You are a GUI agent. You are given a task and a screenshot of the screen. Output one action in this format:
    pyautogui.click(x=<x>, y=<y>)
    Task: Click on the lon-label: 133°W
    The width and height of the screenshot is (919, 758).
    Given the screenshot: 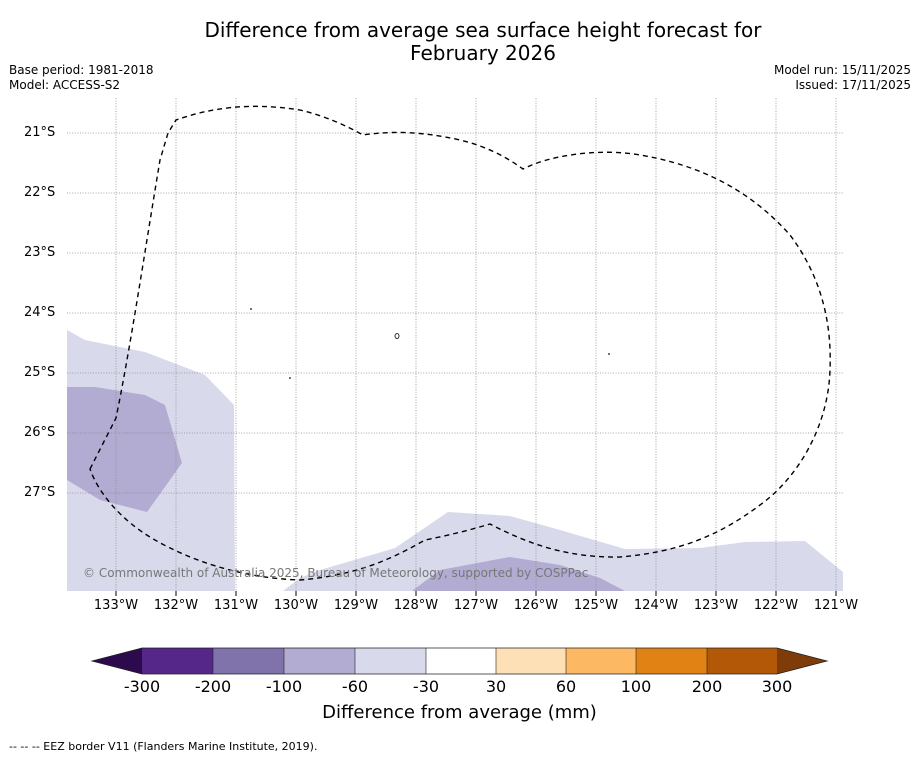 What is the action you would take?
    pyautogui.click(x=116, y=605)
    